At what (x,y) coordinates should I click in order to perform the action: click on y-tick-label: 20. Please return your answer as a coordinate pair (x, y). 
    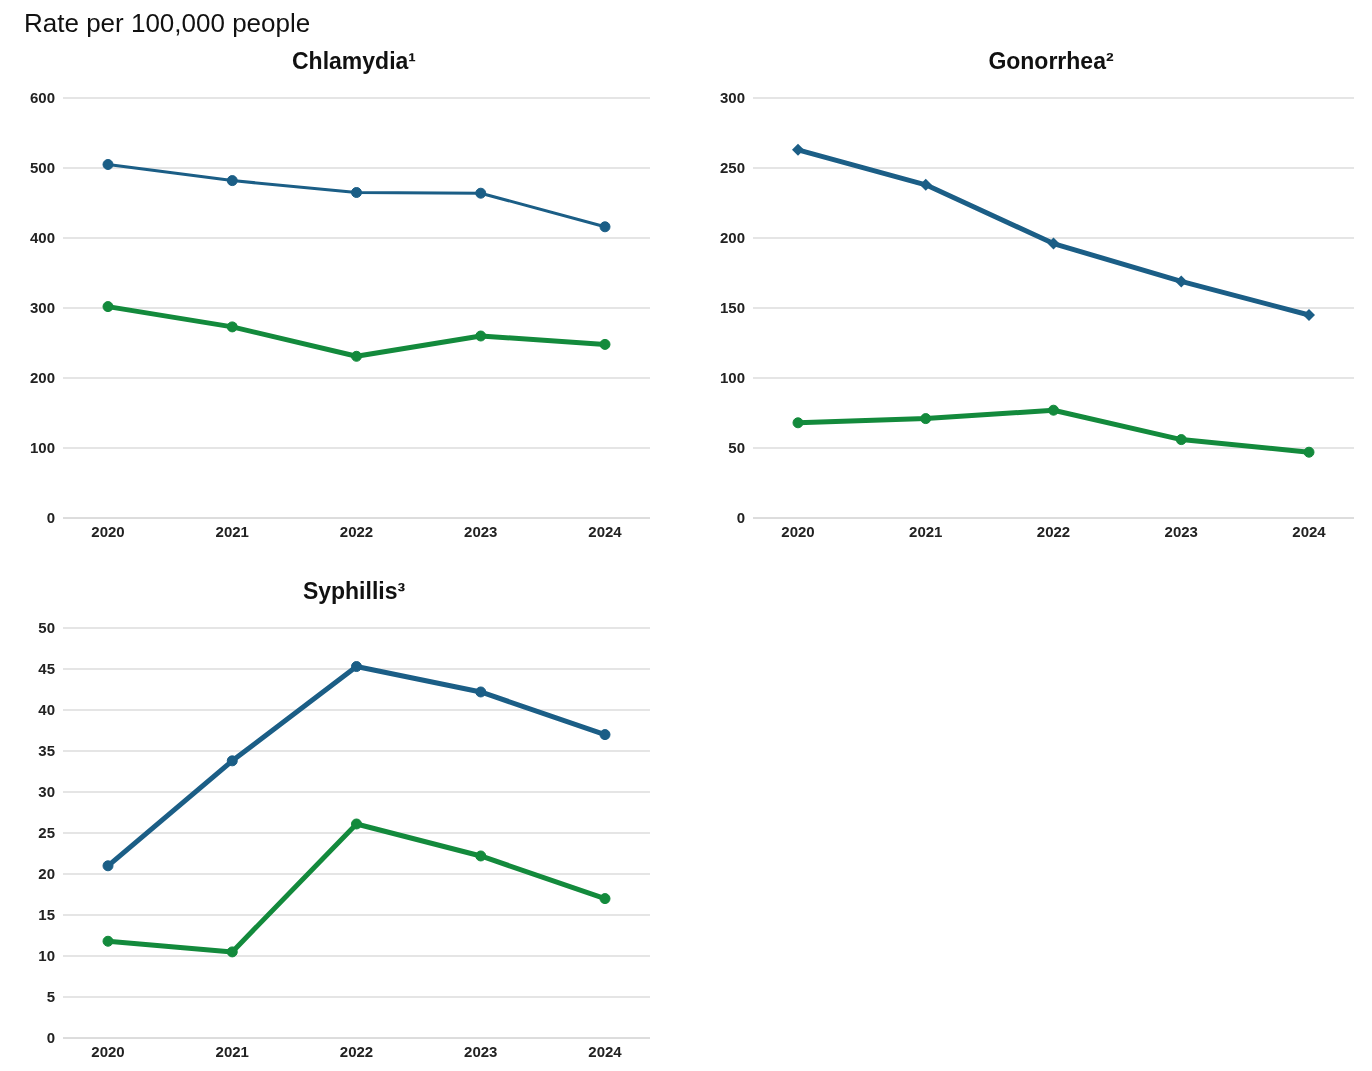
    Looking at the image, I should click on (46, 874).